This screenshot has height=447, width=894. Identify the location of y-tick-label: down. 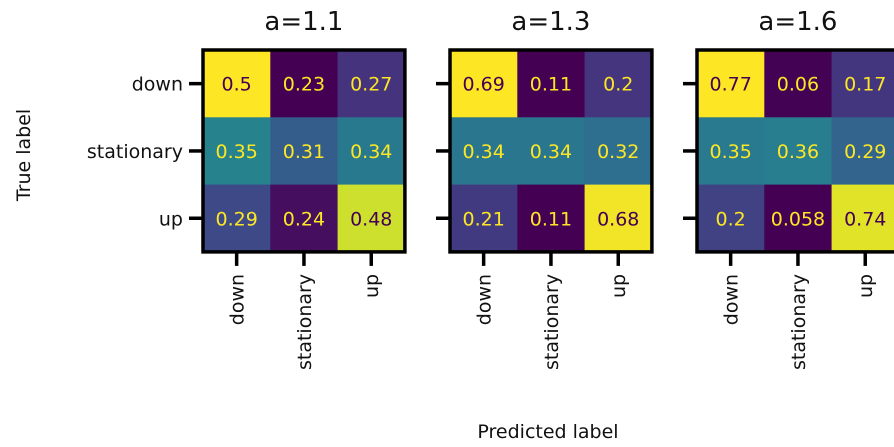
(157, 85).